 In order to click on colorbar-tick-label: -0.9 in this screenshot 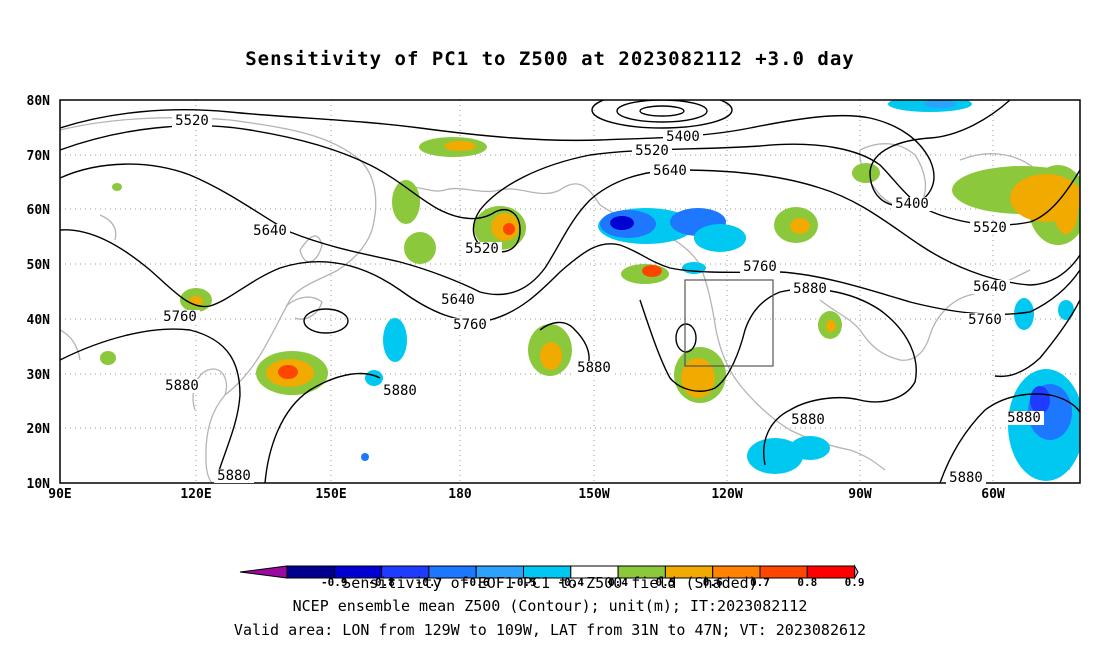, I will do `click(334, 582)`.